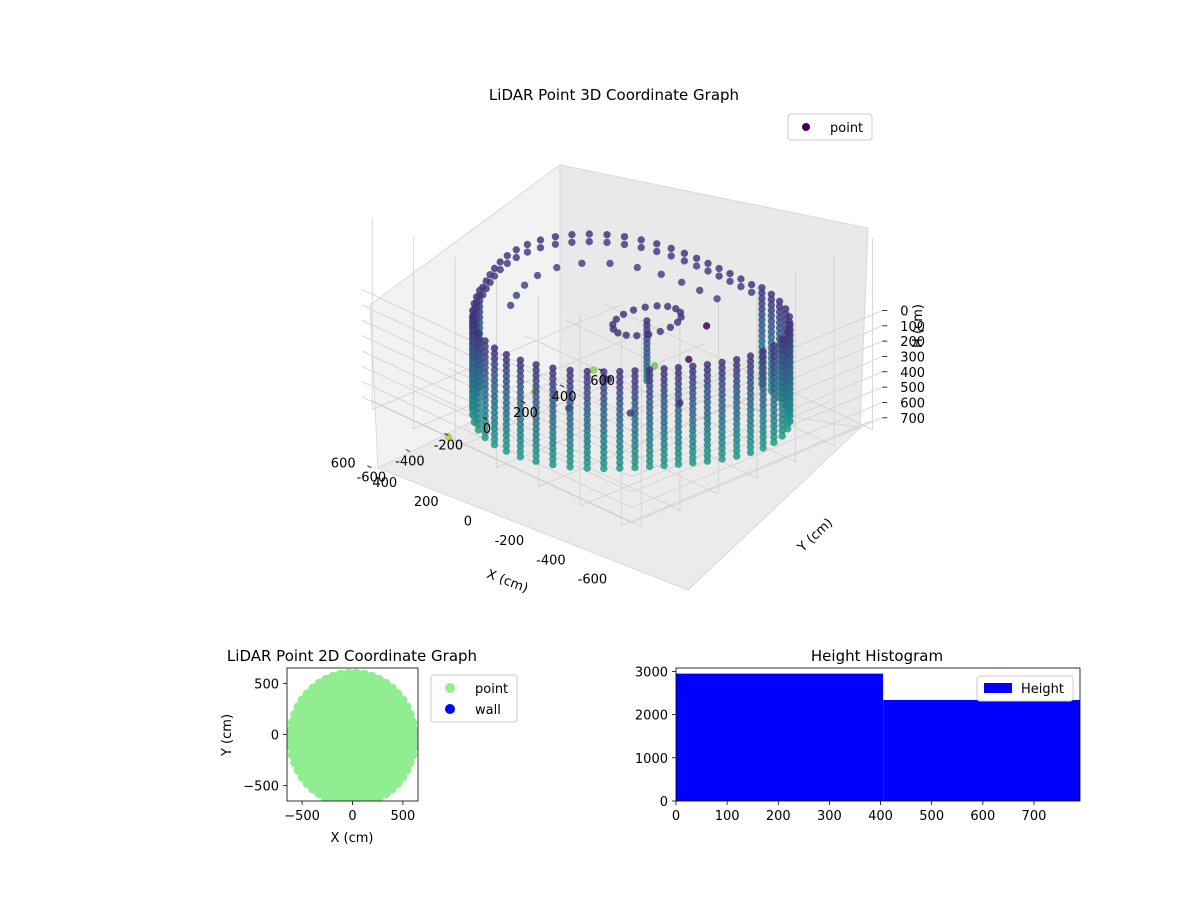 This screenshot has height=900, width=1200. I want to click on legend-3d-marker-point, so click(806, 127).